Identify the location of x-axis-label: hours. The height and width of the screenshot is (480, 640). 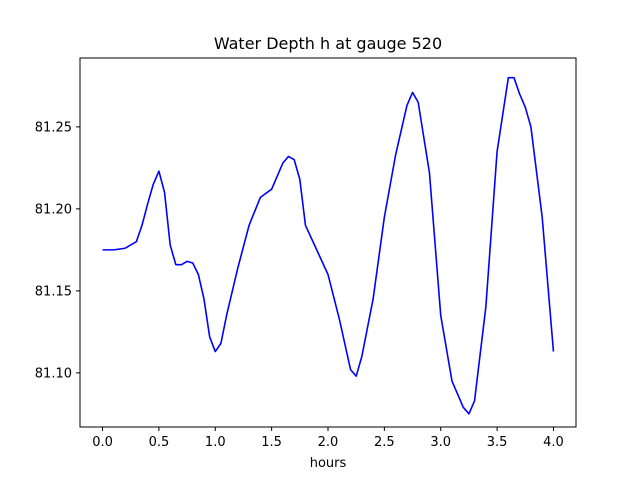
(328, 463).